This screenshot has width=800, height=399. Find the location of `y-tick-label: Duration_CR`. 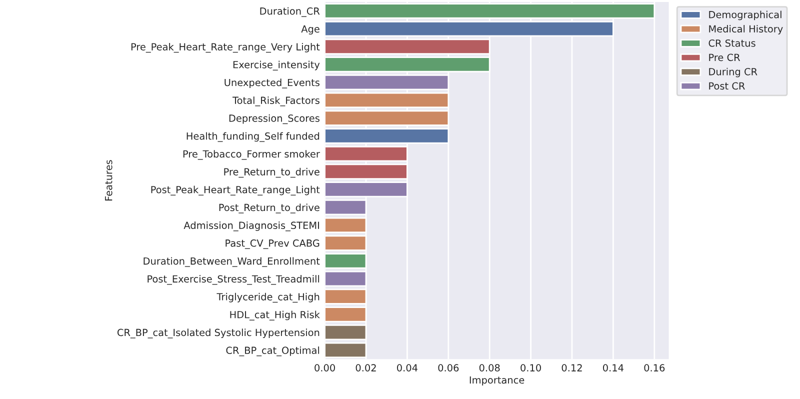

y-tick-label: Duration_CR is located at coordinates (290, 12).